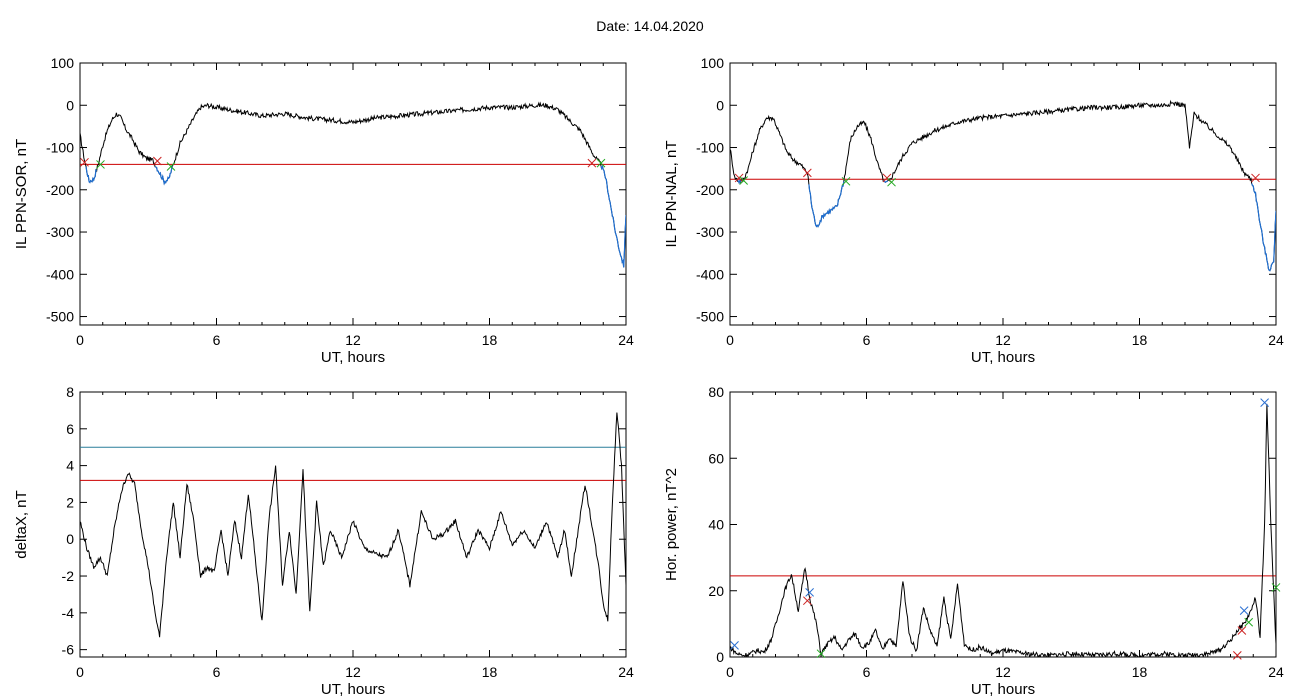 The height and width of the screenshot is (700, 1300). I want to click on y-tick-label: 60, so click(716, 458).